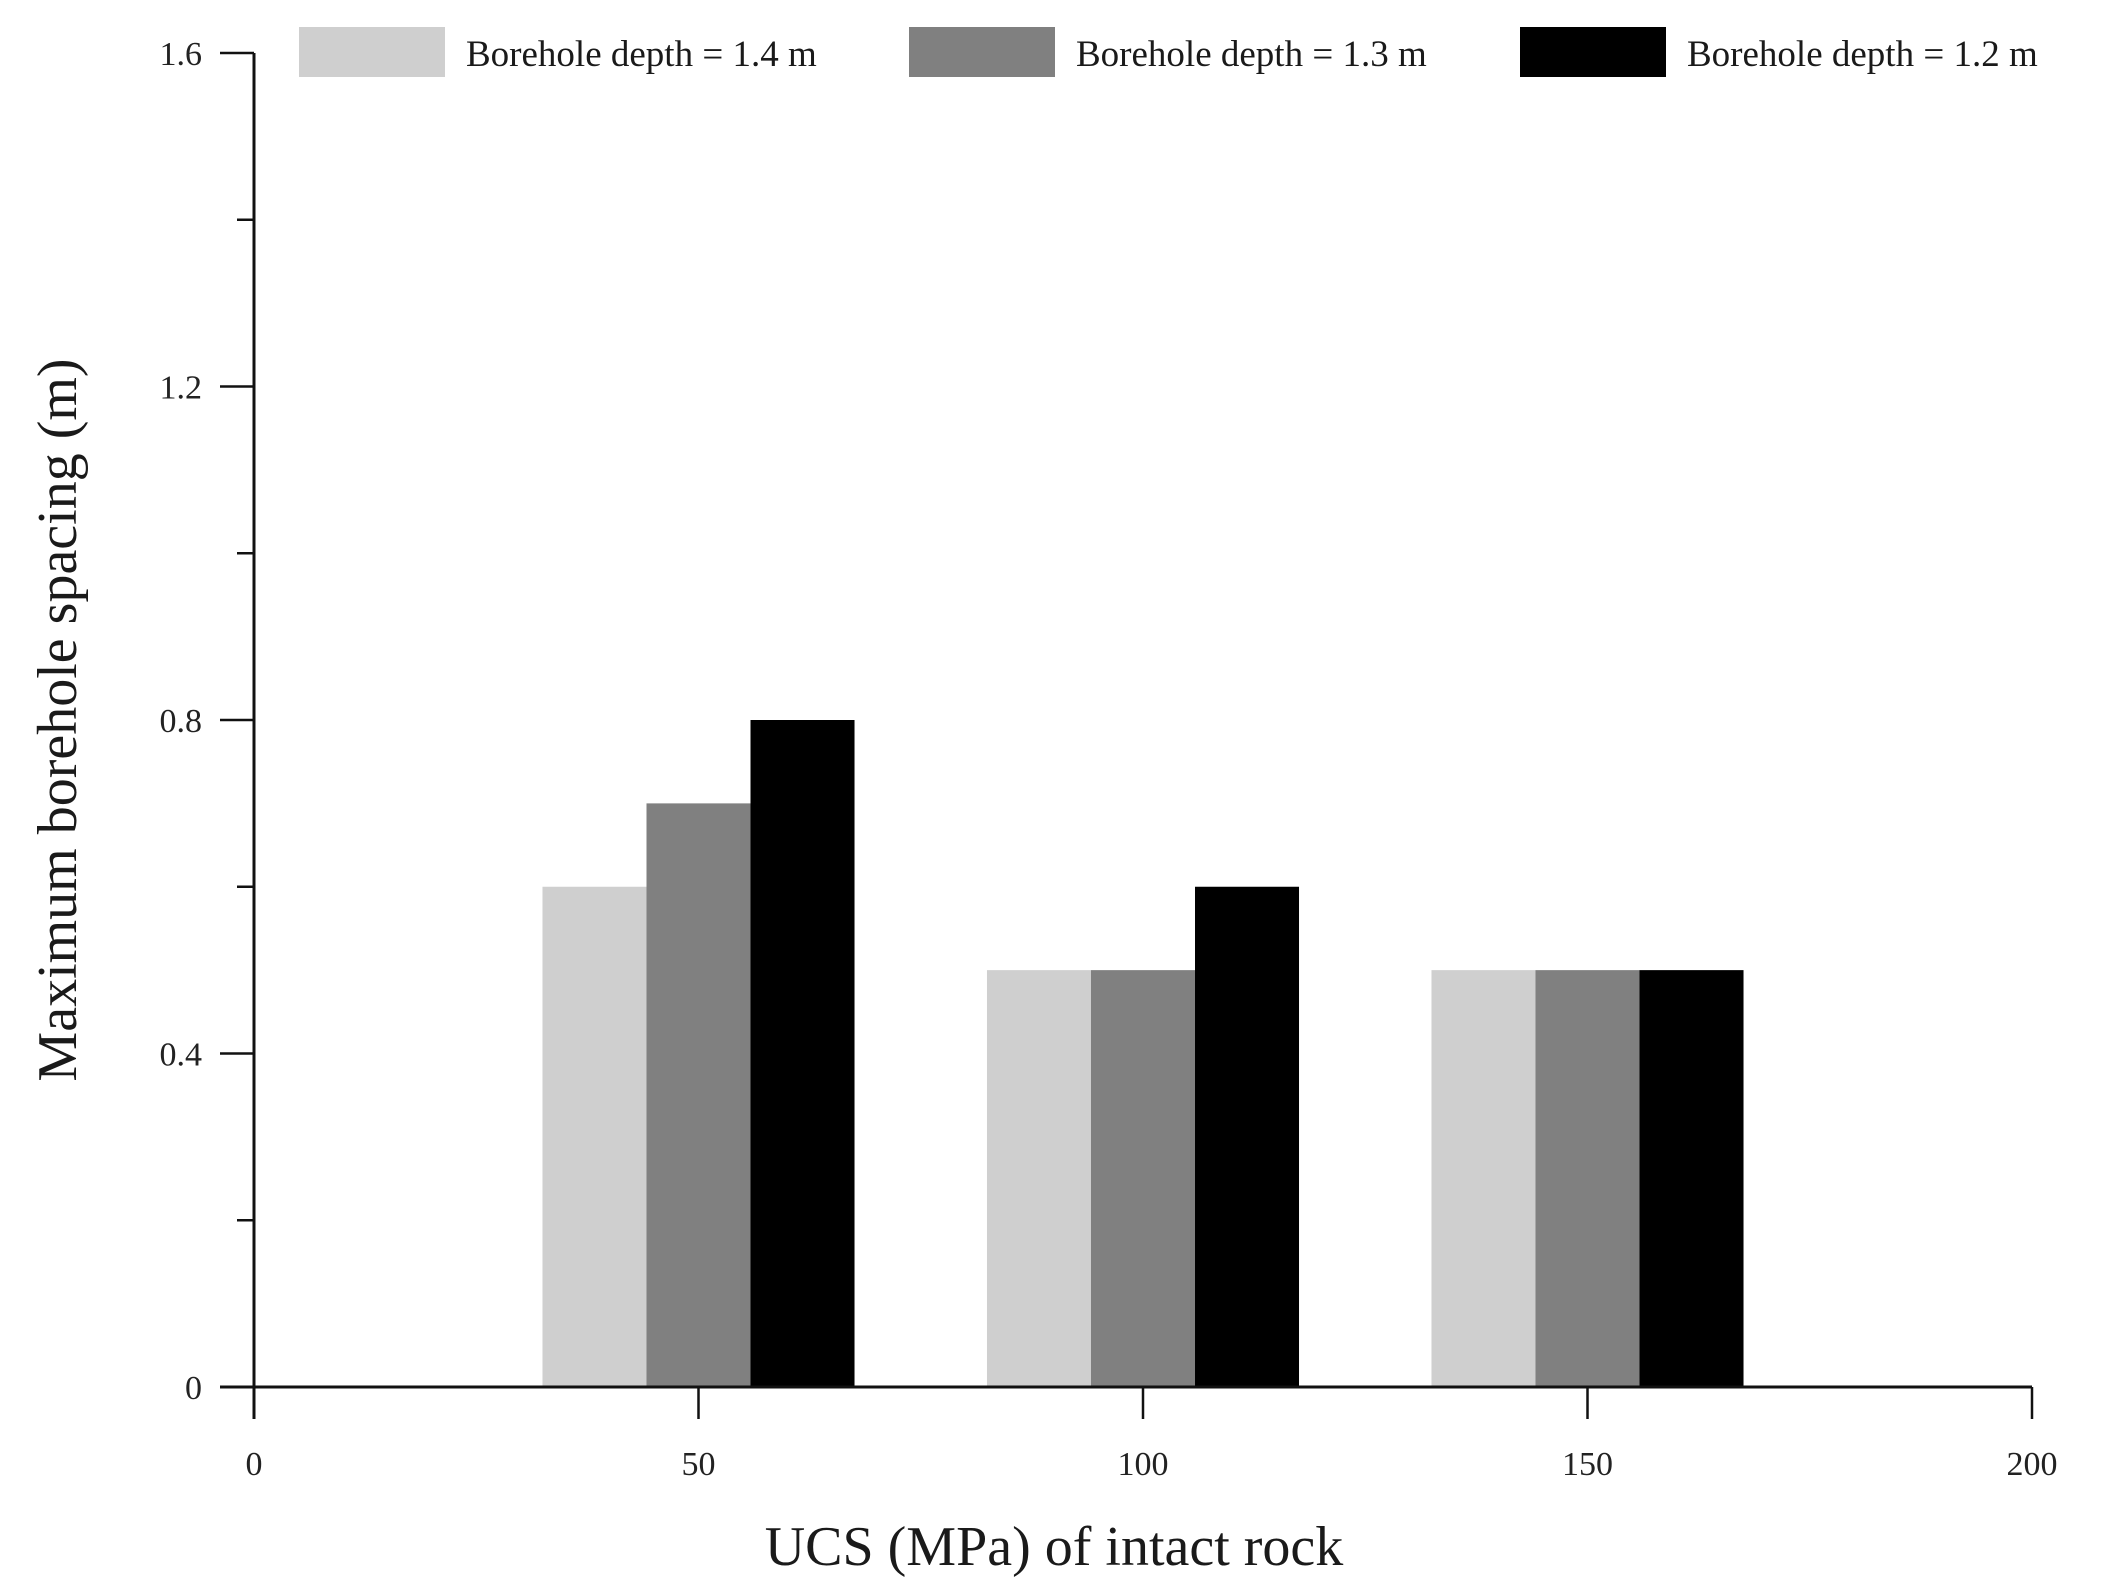 This screenshot has height=1595, width=2116. What do you see at coordinates (1143, 1464) in the screenshot?
I see `x-tick-label: 100` at bounding box center [1143, 1464].